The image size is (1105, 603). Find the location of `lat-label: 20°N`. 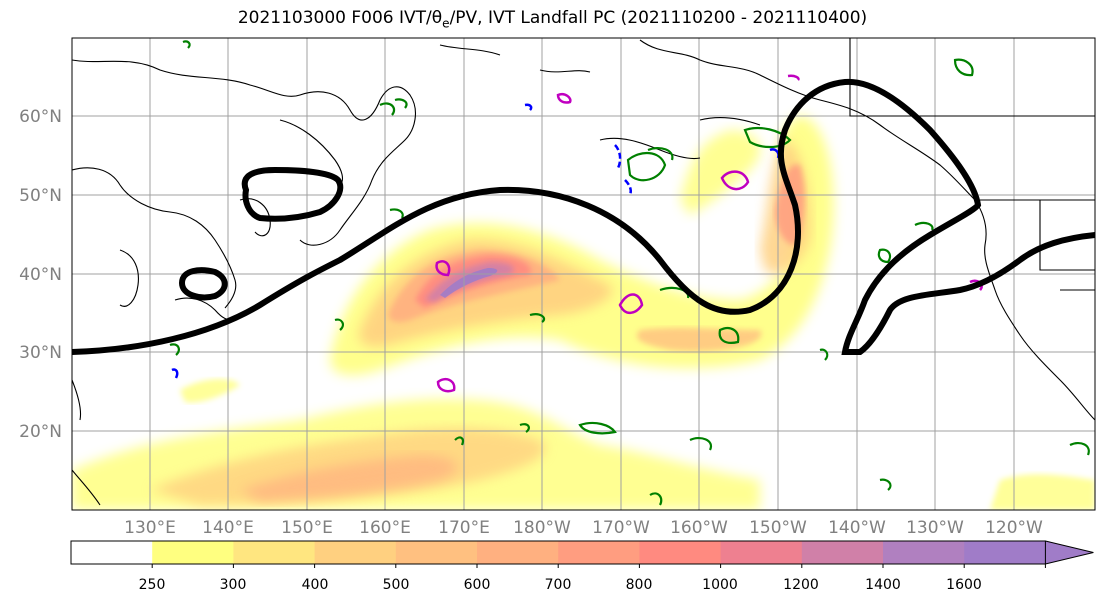

lat-label: 20°N is located at coordinates (40, 432).